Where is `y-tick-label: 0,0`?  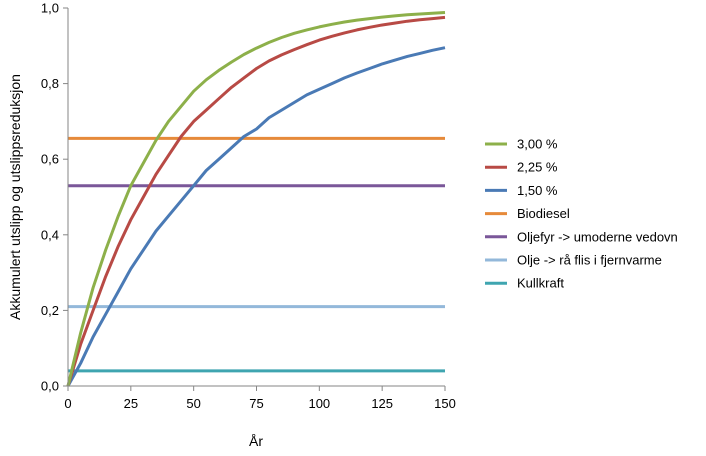
y-tick-label: 0,0 is located at coordinates (50, 386).